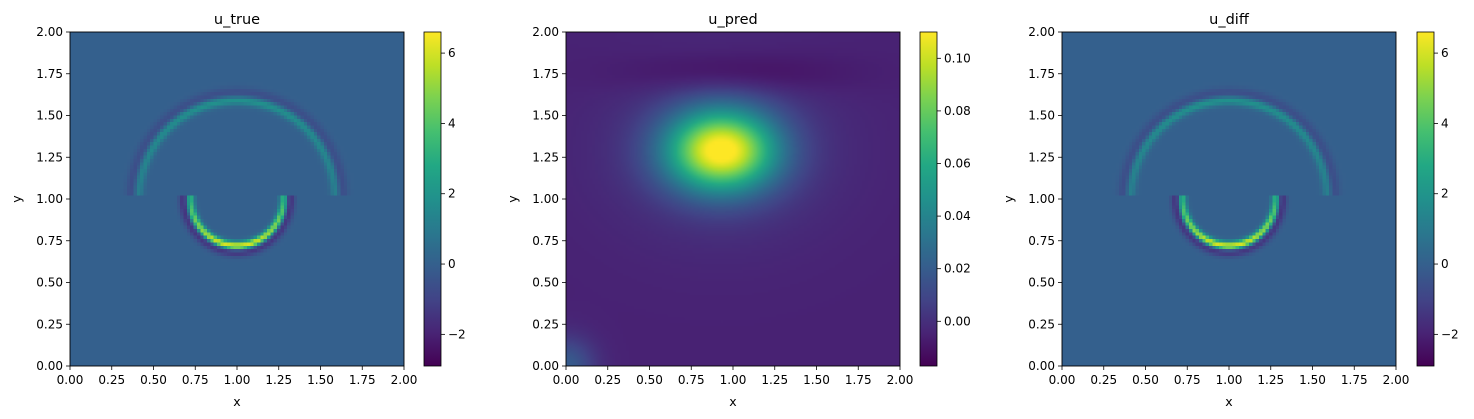 This screenshot has width=1474, height=419. Describe the element at coordinates (957, 58) in the screenshot. I see `colorbar-tick-label: 0.10` at that location.